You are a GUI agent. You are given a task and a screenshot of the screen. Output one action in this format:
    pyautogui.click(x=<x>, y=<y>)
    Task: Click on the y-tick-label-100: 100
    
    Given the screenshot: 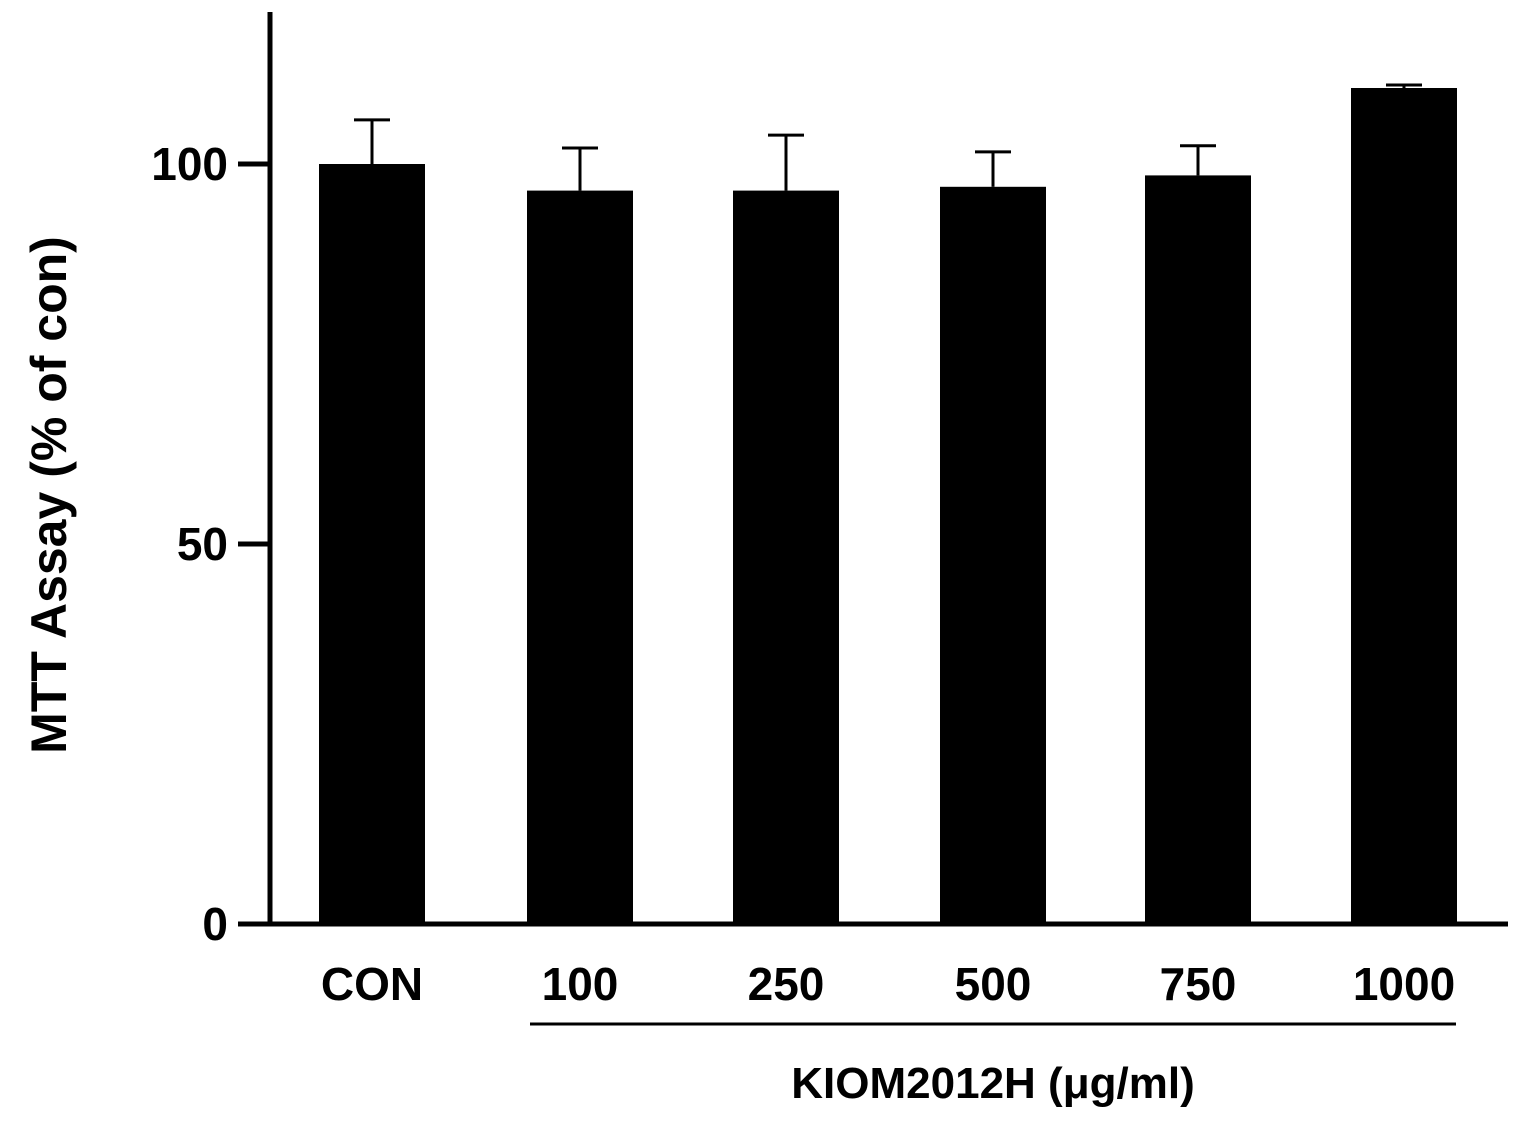 What is the action you would take?
    pyautogui.click(x=189, y=164)
    